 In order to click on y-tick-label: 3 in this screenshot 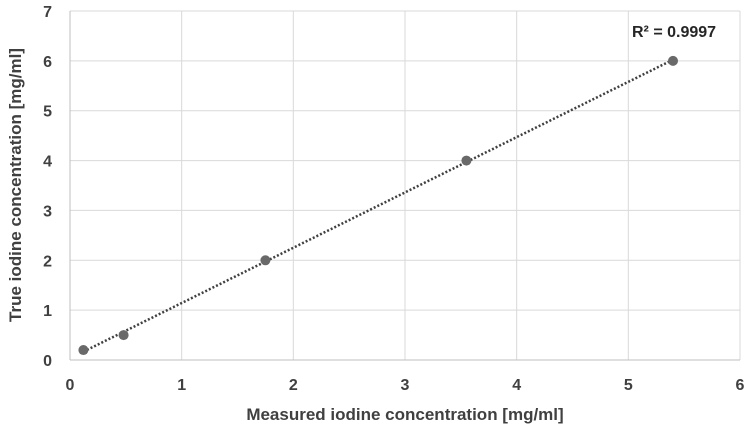, I will do `click(47, 211)`.